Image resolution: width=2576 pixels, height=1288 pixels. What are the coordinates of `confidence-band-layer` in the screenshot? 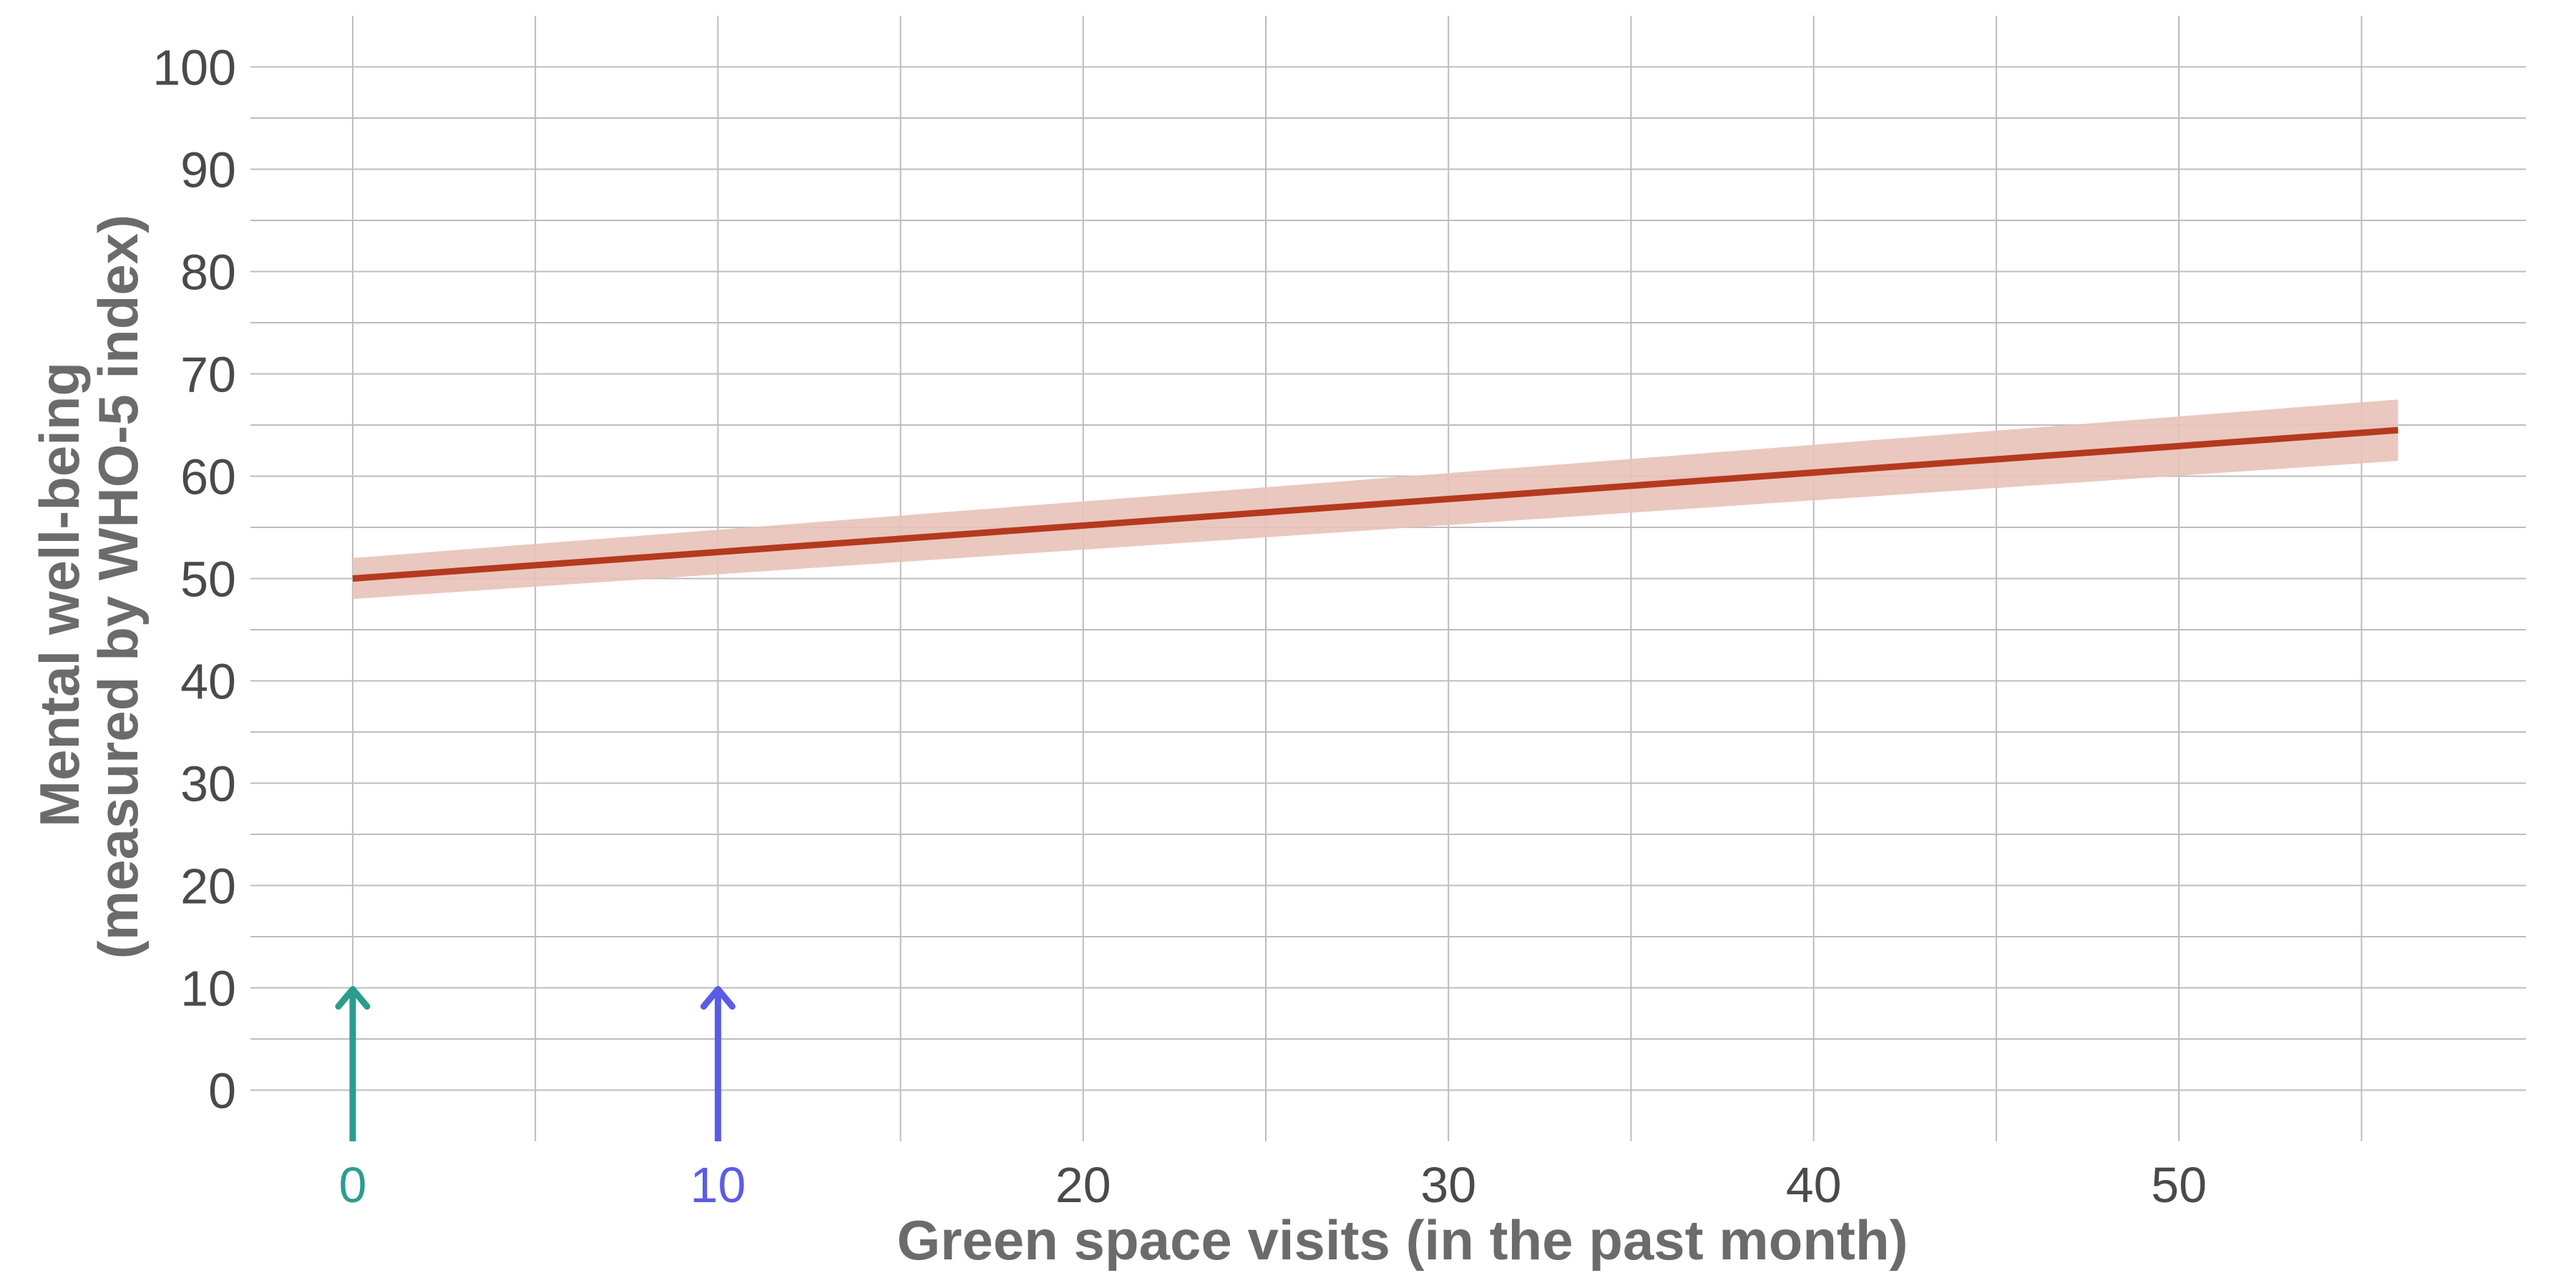 It's located at (1375, 499).